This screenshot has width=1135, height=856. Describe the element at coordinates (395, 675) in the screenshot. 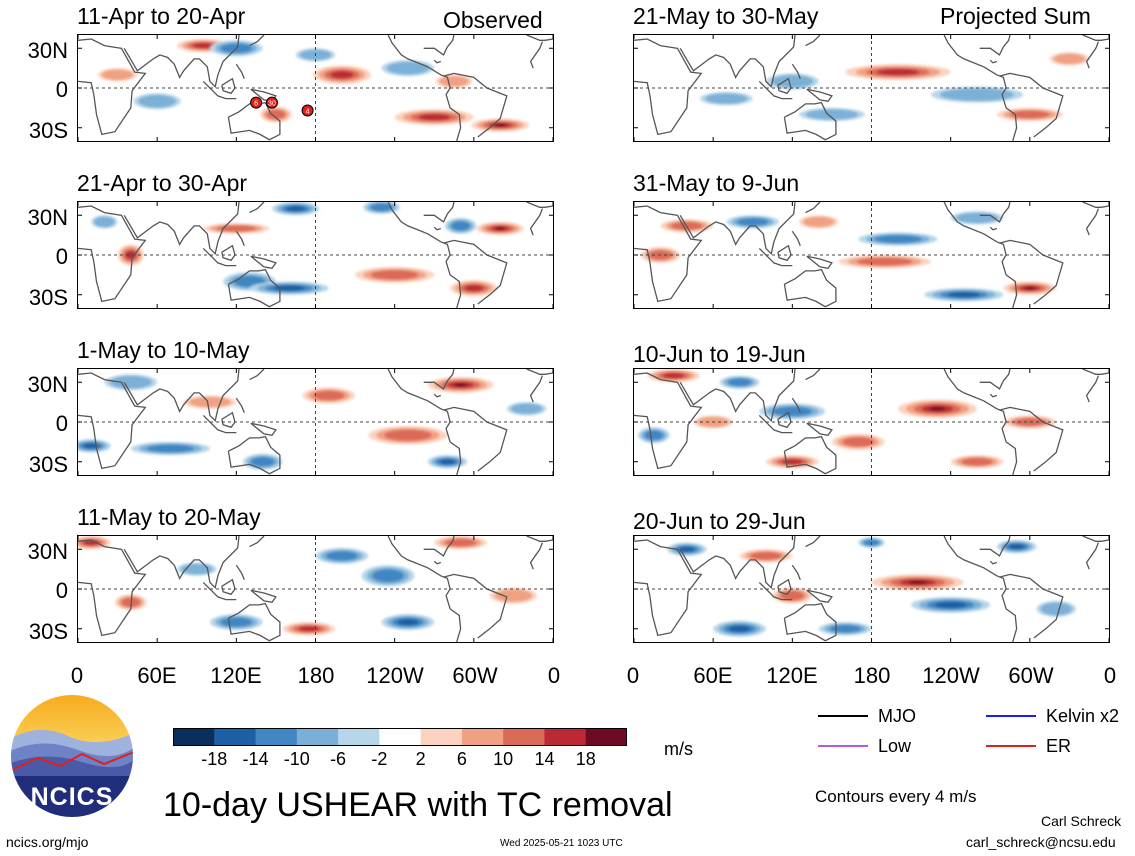

I see `x-tick-l-120w: 120W` at that location.